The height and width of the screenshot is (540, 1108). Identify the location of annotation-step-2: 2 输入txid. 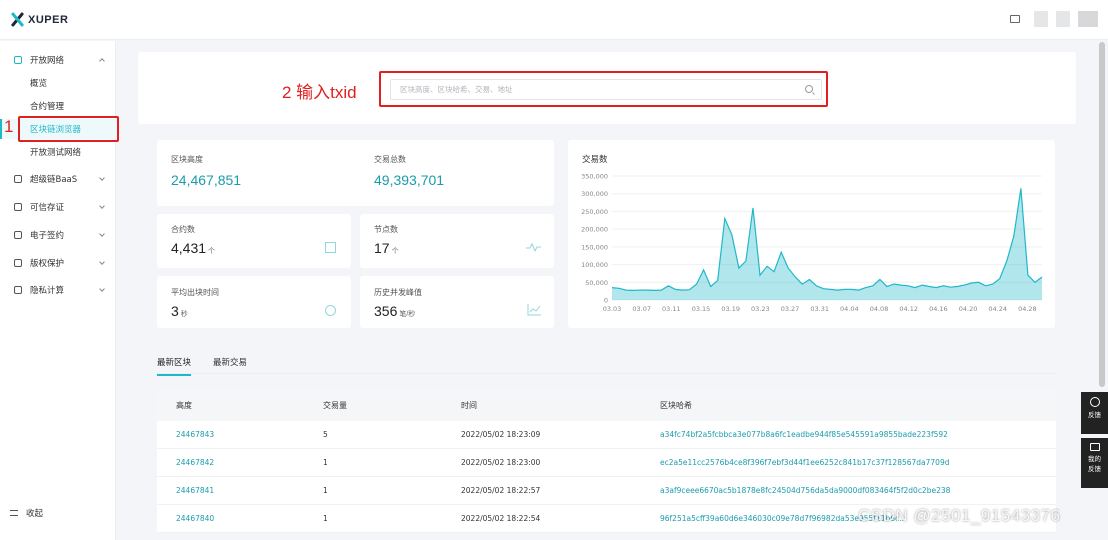
(319, 92).